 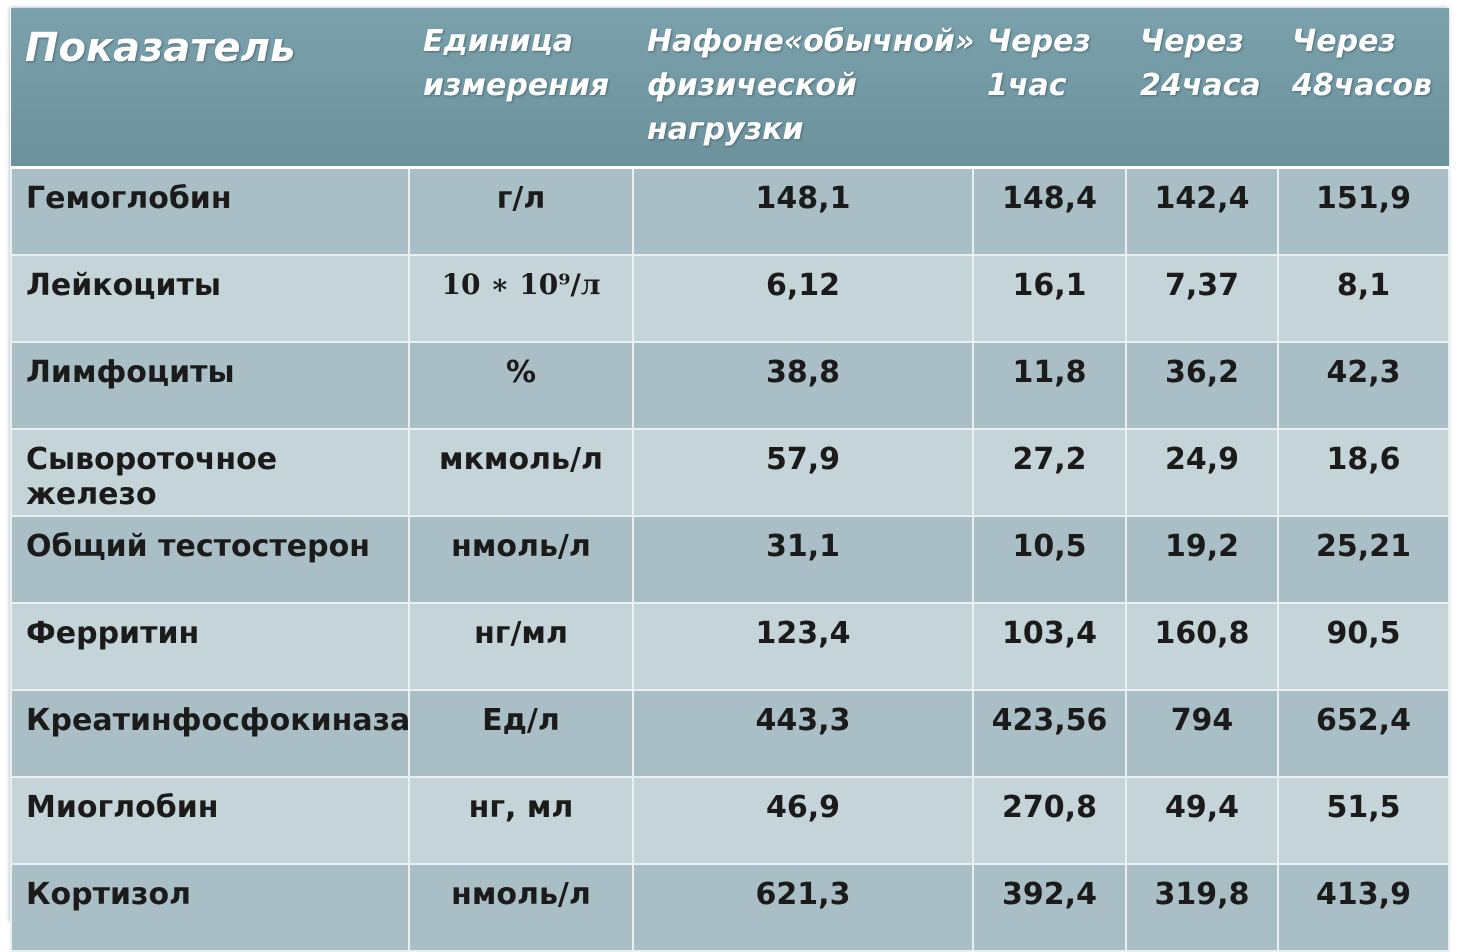 I want to click on cell: 160,8, so click(x=1202, y=646).